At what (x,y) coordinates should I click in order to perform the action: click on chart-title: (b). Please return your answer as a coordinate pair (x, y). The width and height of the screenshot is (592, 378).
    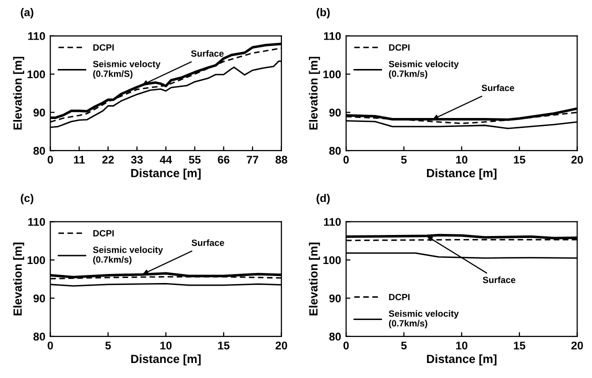
    Looking at the image, I should click on (323, 13).